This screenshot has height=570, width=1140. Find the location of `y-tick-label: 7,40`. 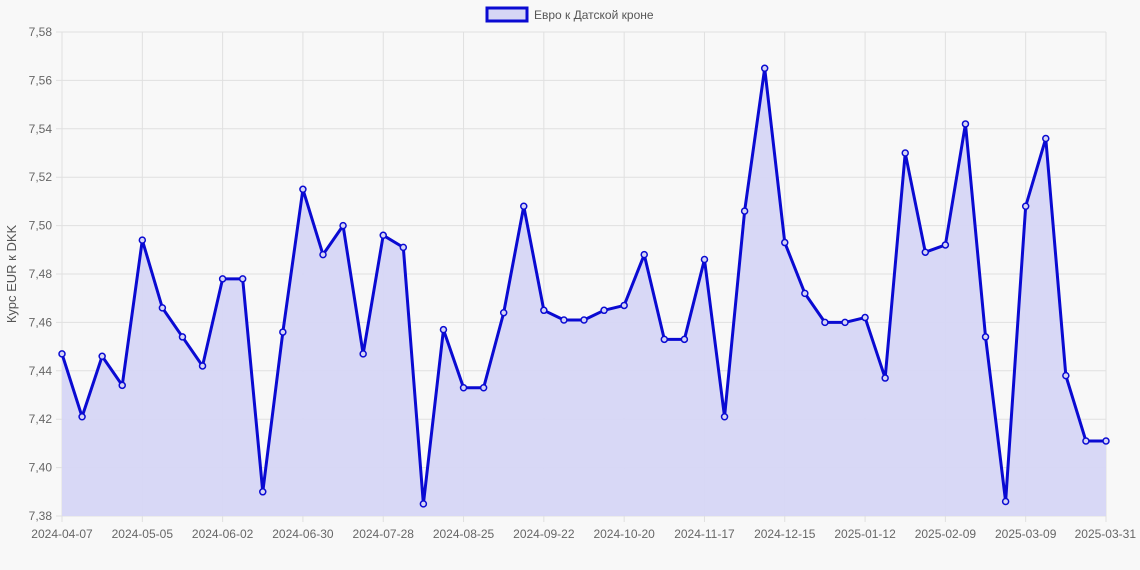

y-tick-label: 7,40 is located at coordinates (41, 468).